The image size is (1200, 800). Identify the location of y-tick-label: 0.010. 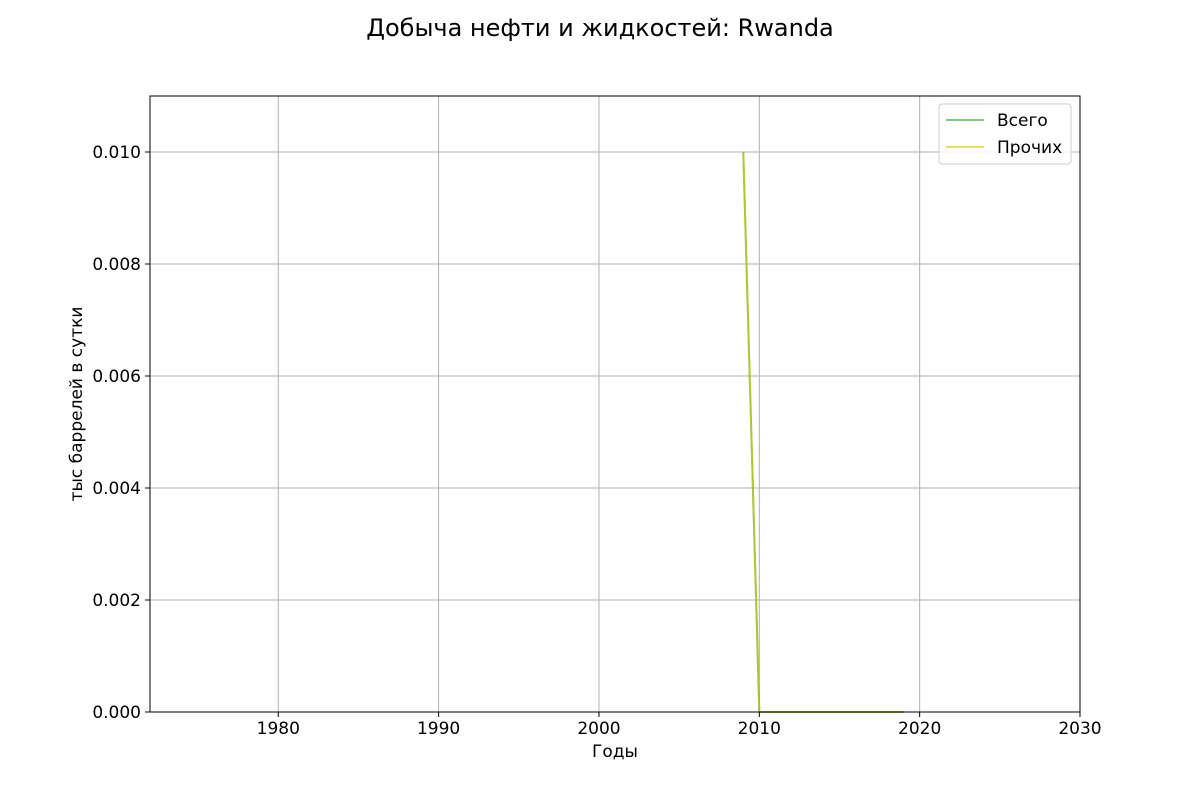
(116, 153).